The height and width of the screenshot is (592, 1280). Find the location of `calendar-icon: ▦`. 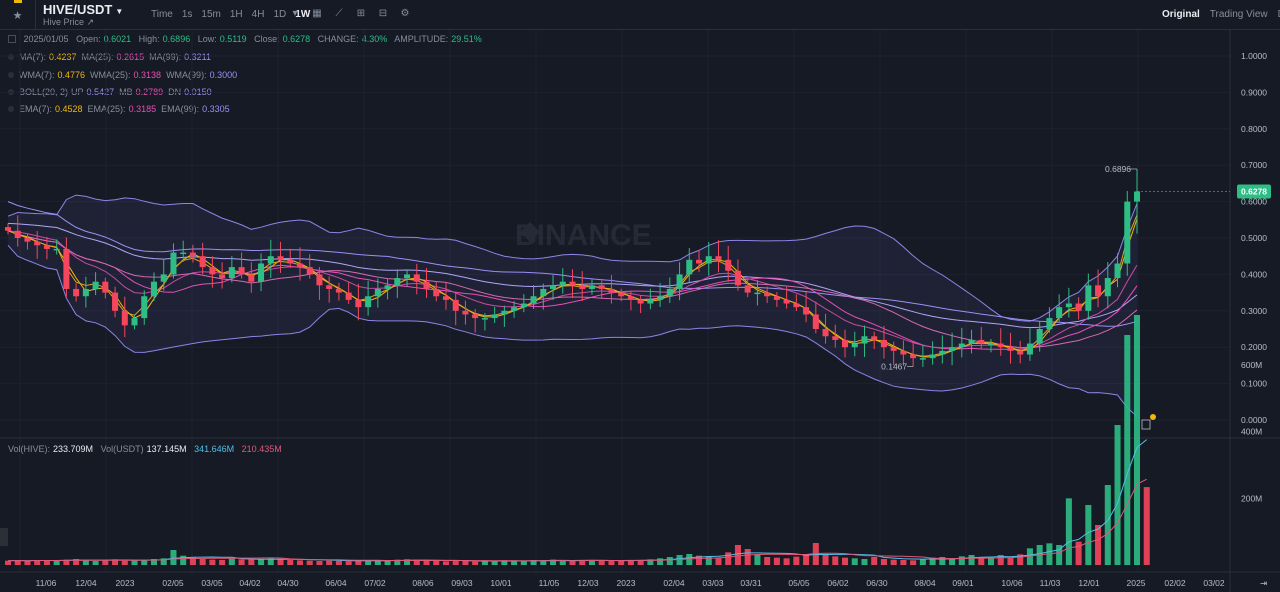

calendar-icon: ▦ is located at coordinates (317, 13).